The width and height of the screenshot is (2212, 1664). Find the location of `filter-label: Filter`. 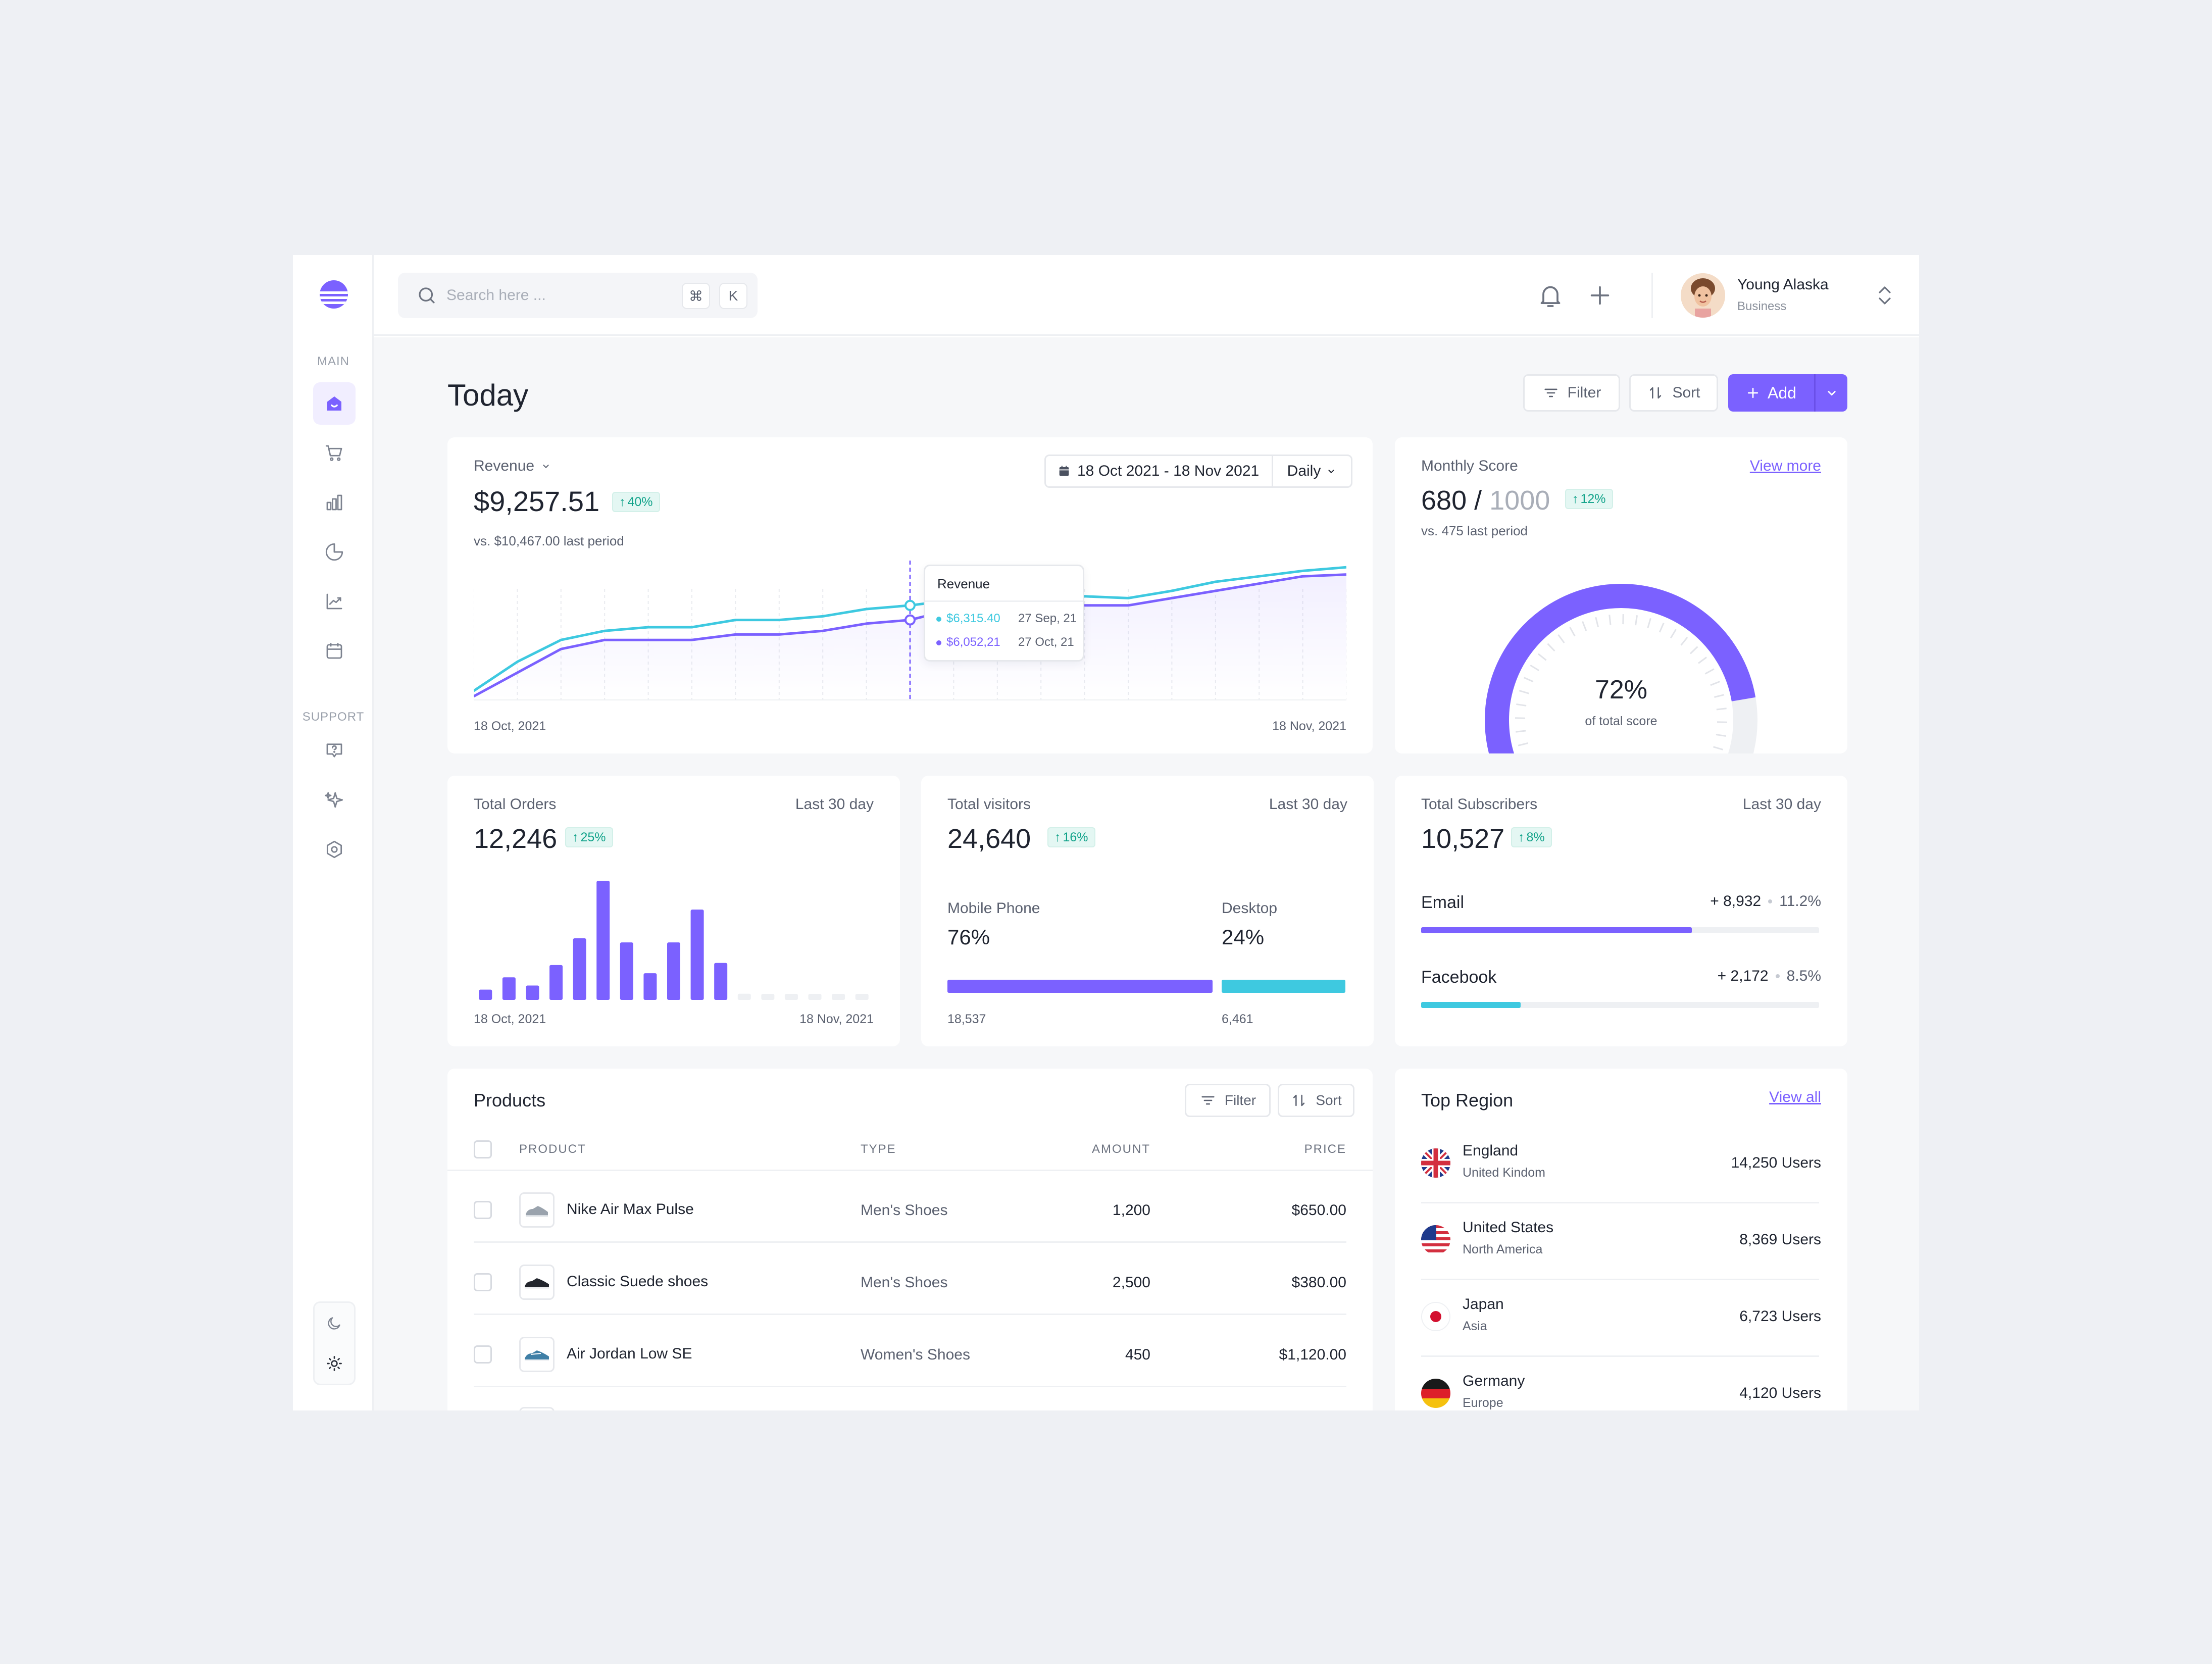

filter-label: Filter is located at coordinates (1584, 392).